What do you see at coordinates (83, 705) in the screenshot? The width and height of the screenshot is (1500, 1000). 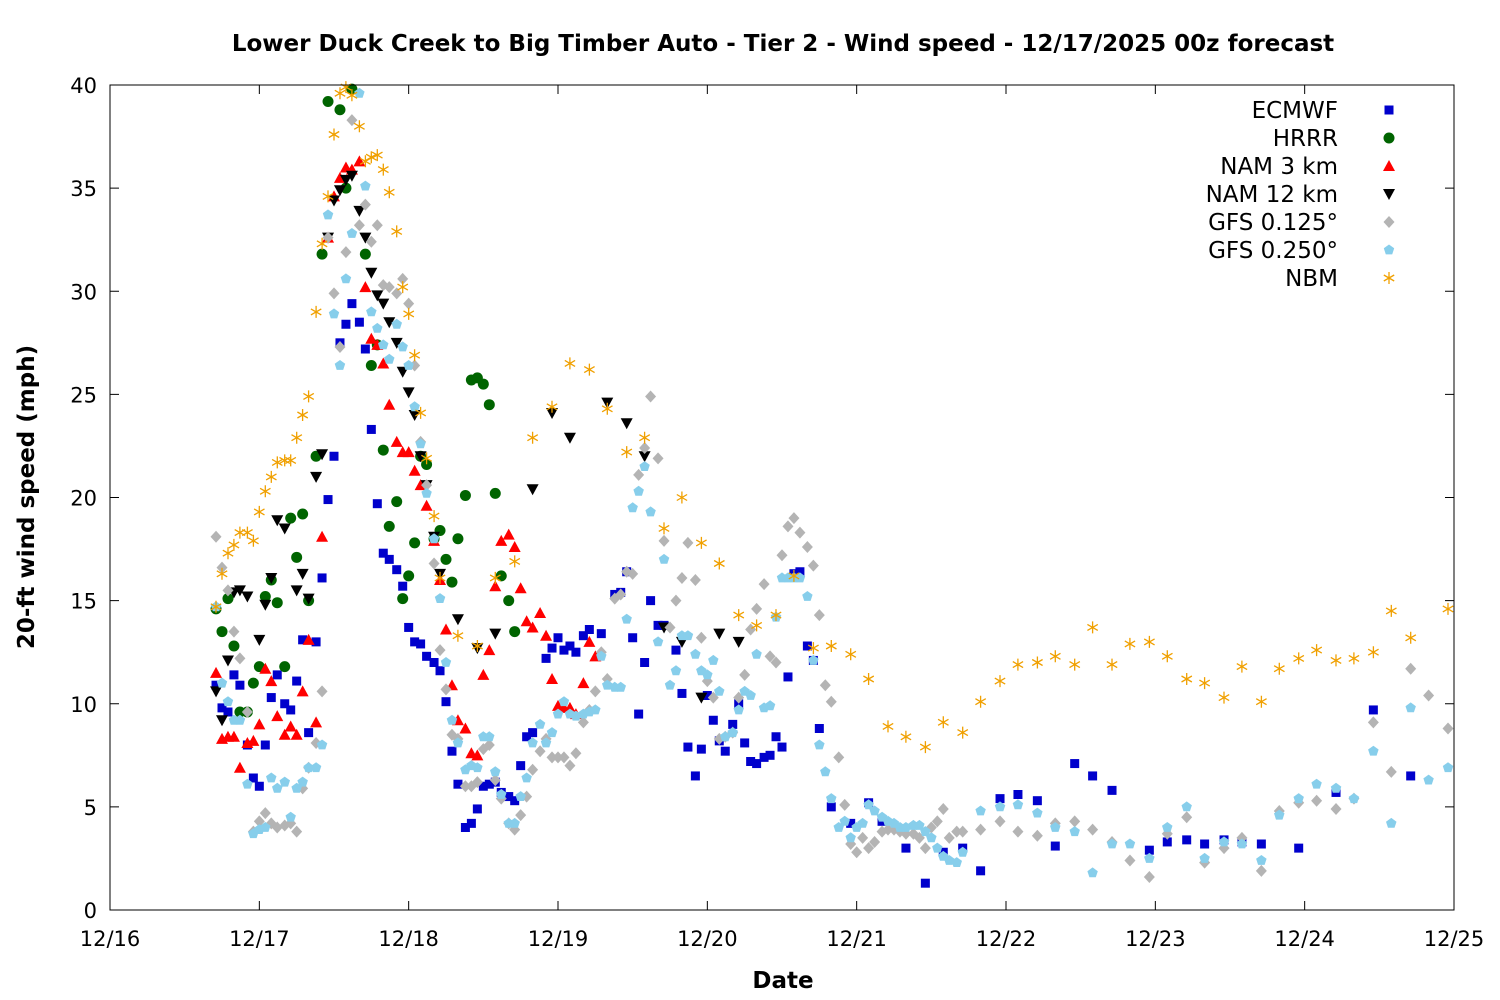 I see `y-tick-label: 10` at bounding box center [83, 705].